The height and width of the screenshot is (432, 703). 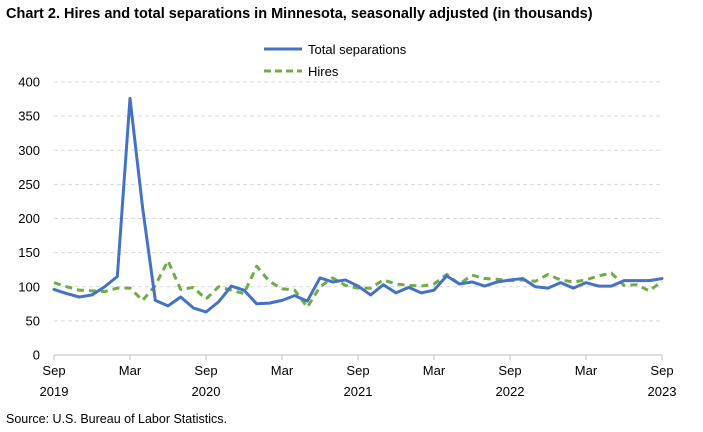 I want to click on y-tick-label: 0, so click(x=36, y=355).